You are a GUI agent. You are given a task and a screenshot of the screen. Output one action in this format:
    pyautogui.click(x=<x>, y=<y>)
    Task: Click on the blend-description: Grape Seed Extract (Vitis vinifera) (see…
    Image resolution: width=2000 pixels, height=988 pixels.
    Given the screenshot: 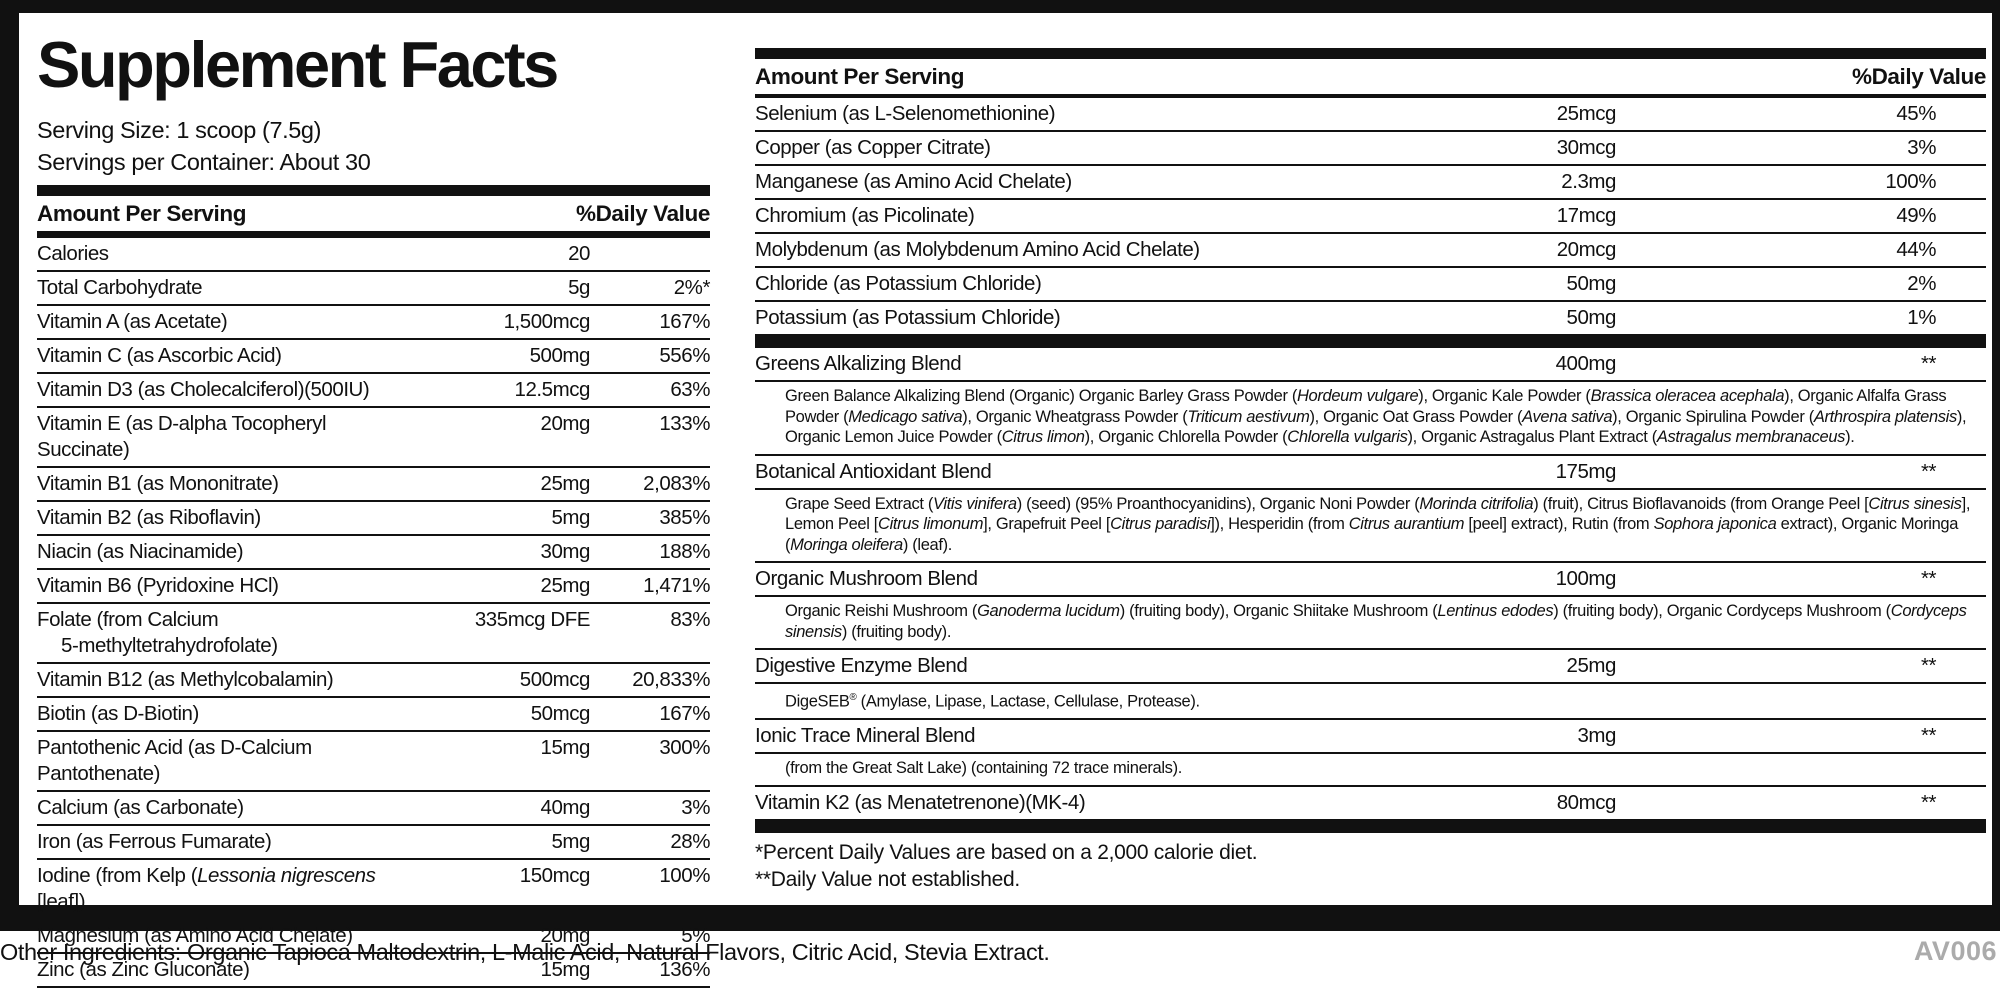 What is the action you would take?
    pyautogui.click(x=1370, y=526)
    